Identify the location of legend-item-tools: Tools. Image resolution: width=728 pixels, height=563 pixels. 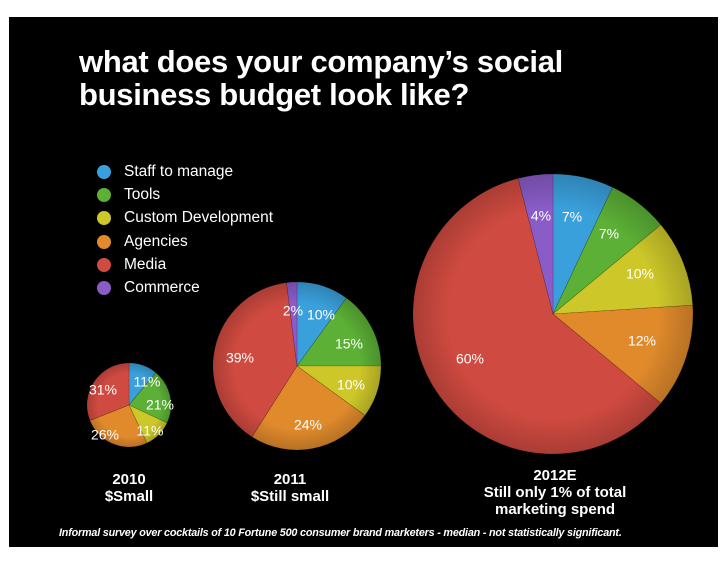
(239, 195).